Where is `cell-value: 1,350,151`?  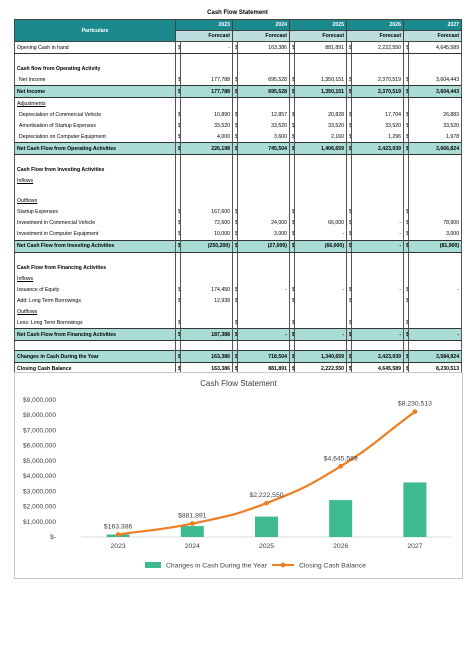 cell-value: 1,350,151 is located at coordinates (321, 92).